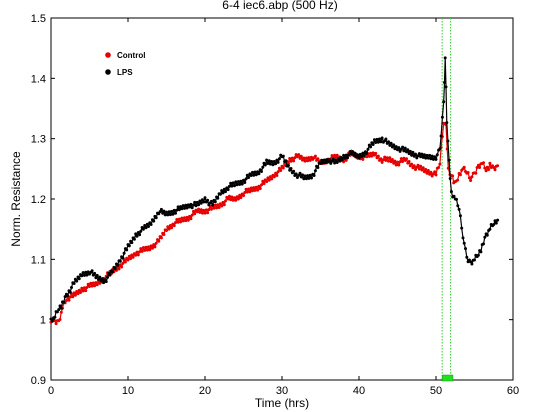 The image size is (541, 412). Describe the element at coordinates (279, 6) in the screenshot. I see `chart-title: 6-4 iec6.abp (500 Hz)` at that location.